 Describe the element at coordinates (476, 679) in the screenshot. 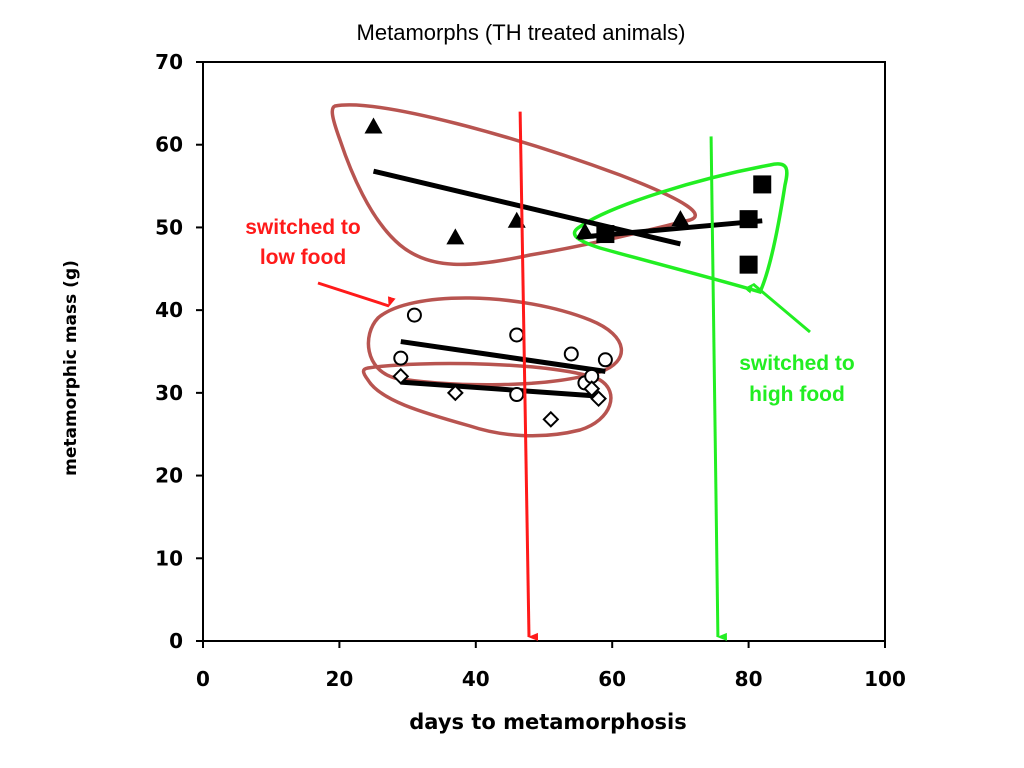

I see `x-tick-label: 40` at that location.